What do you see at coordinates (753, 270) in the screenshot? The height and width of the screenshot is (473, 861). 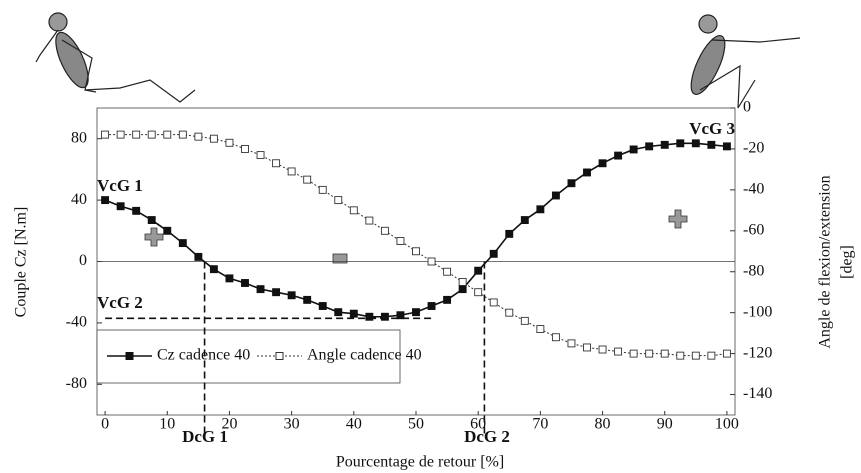 I see `y2-tick-label: -80` at bounding box center [753, 270].